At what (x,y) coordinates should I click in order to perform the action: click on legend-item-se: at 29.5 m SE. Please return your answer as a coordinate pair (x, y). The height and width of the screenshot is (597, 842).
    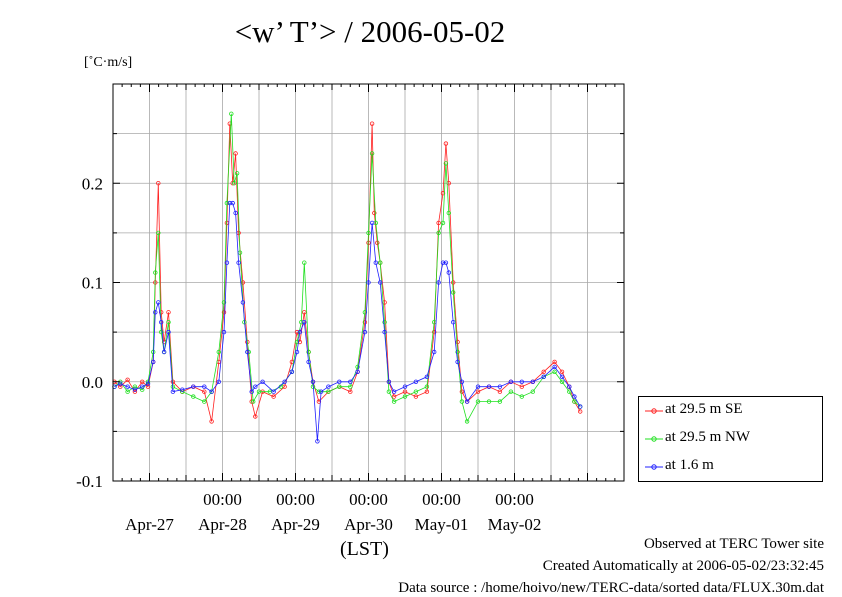
    Looking at the image, I should click on (732, 411).